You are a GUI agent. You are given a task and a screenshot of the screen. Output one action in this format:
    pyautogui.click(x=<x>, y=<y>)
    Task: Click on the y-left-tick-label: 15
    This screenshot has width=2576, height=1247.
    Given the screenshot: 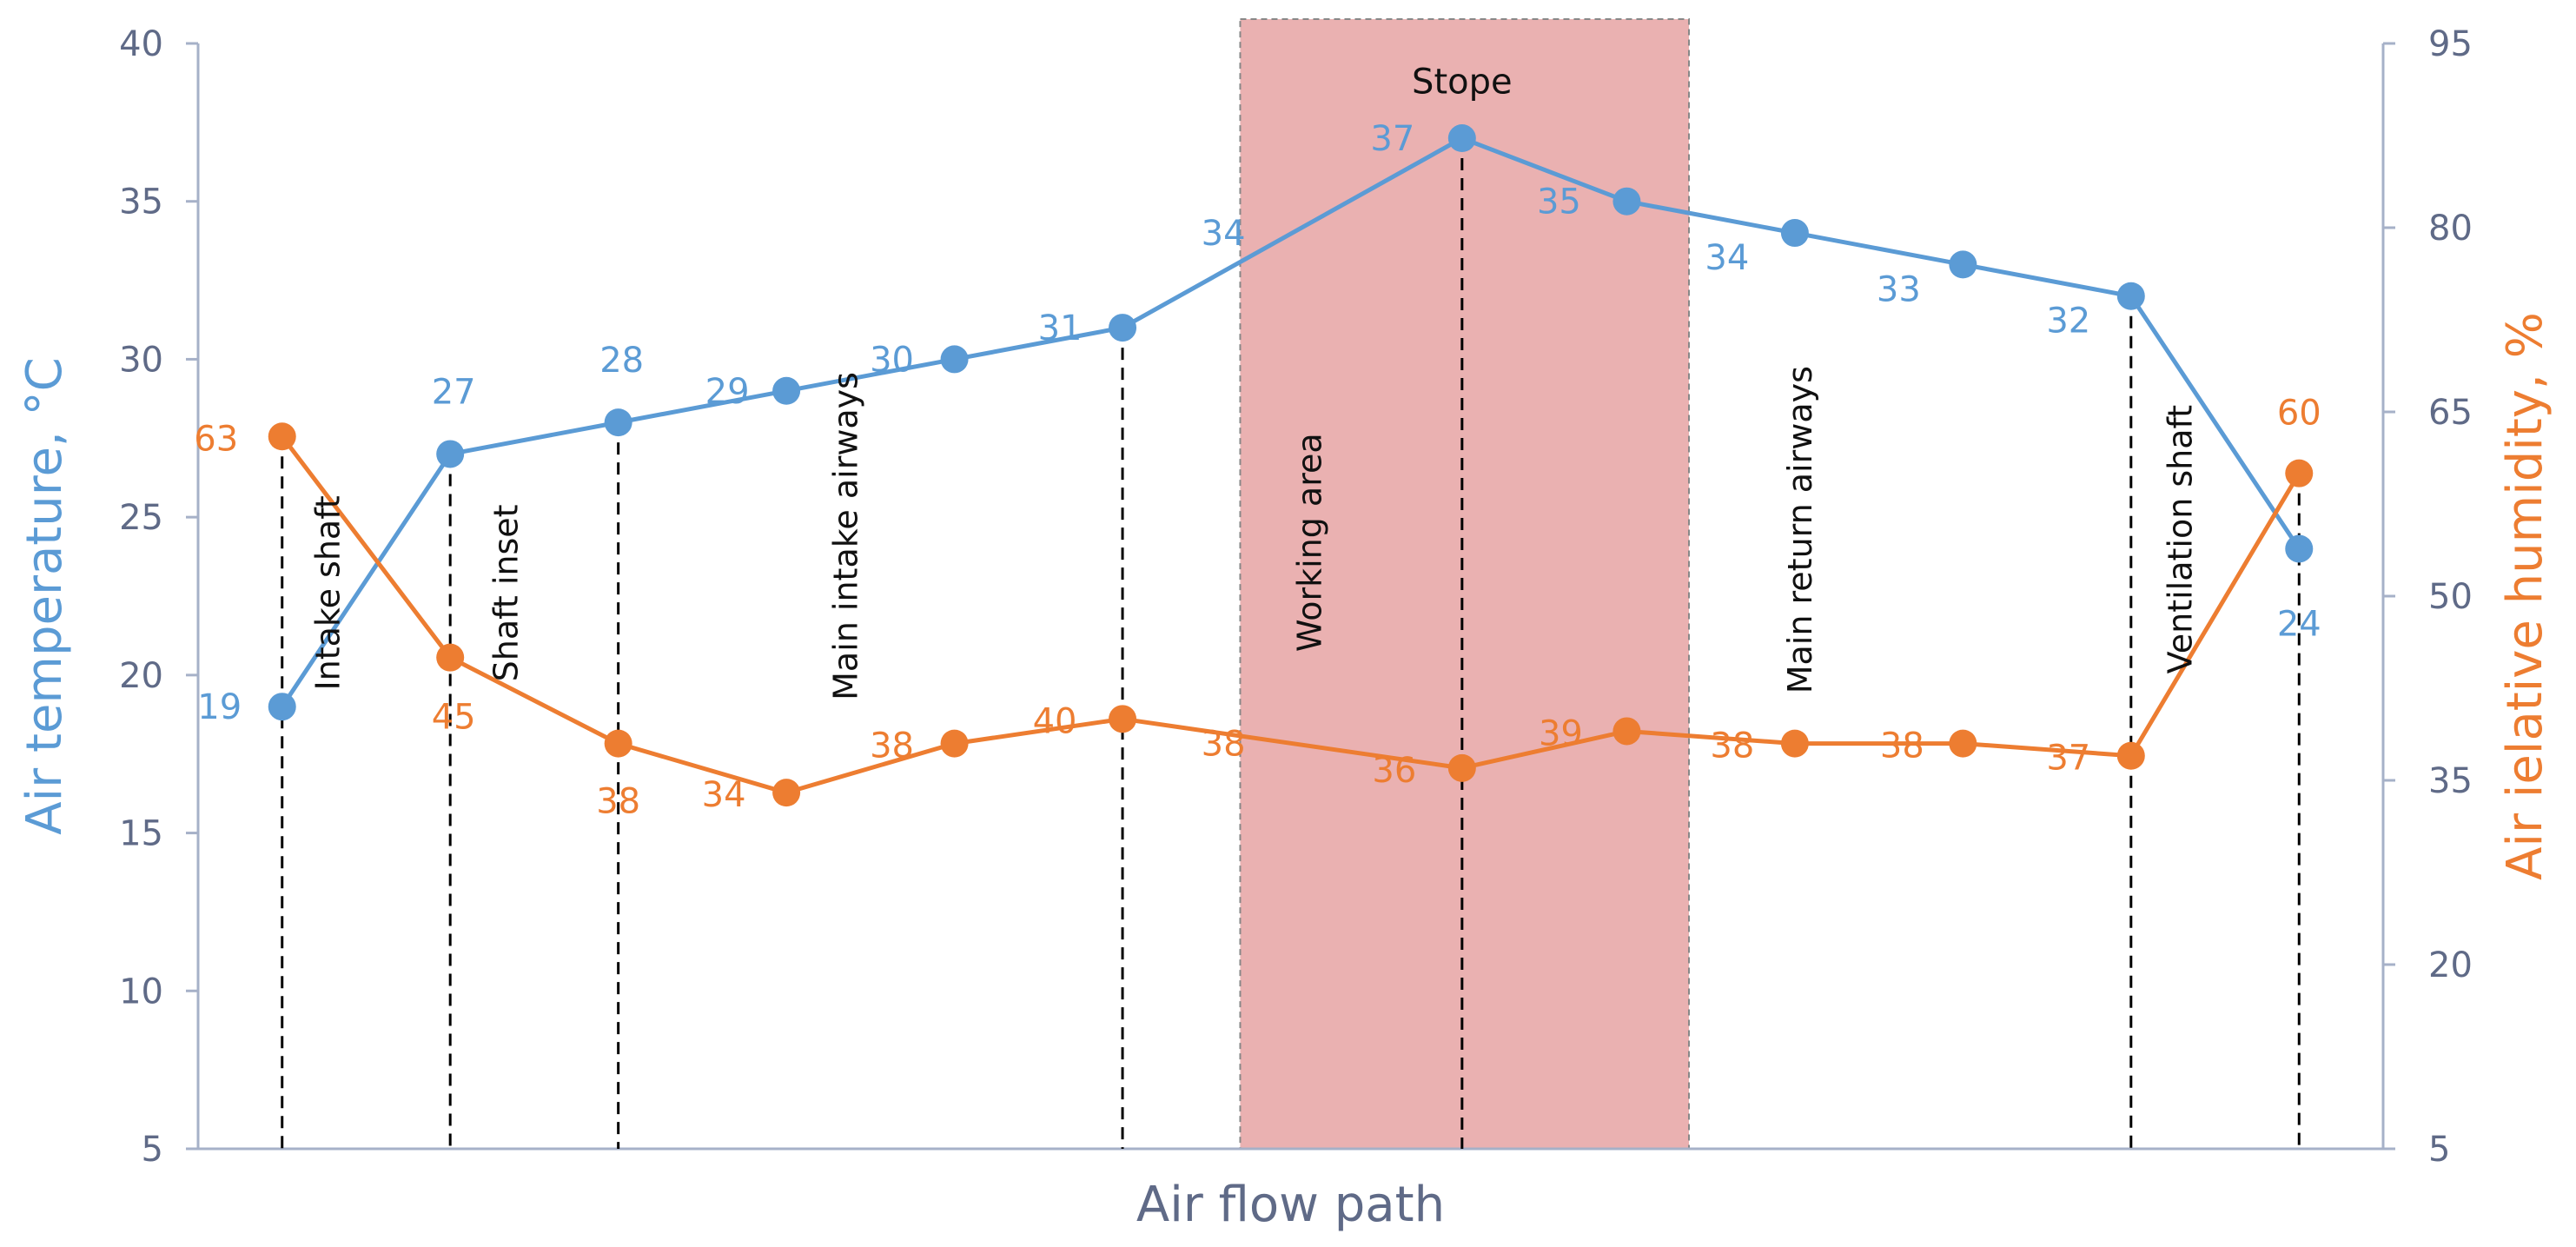 What is the action you would take?
    pyautogui.click(x=141, y=834)
    